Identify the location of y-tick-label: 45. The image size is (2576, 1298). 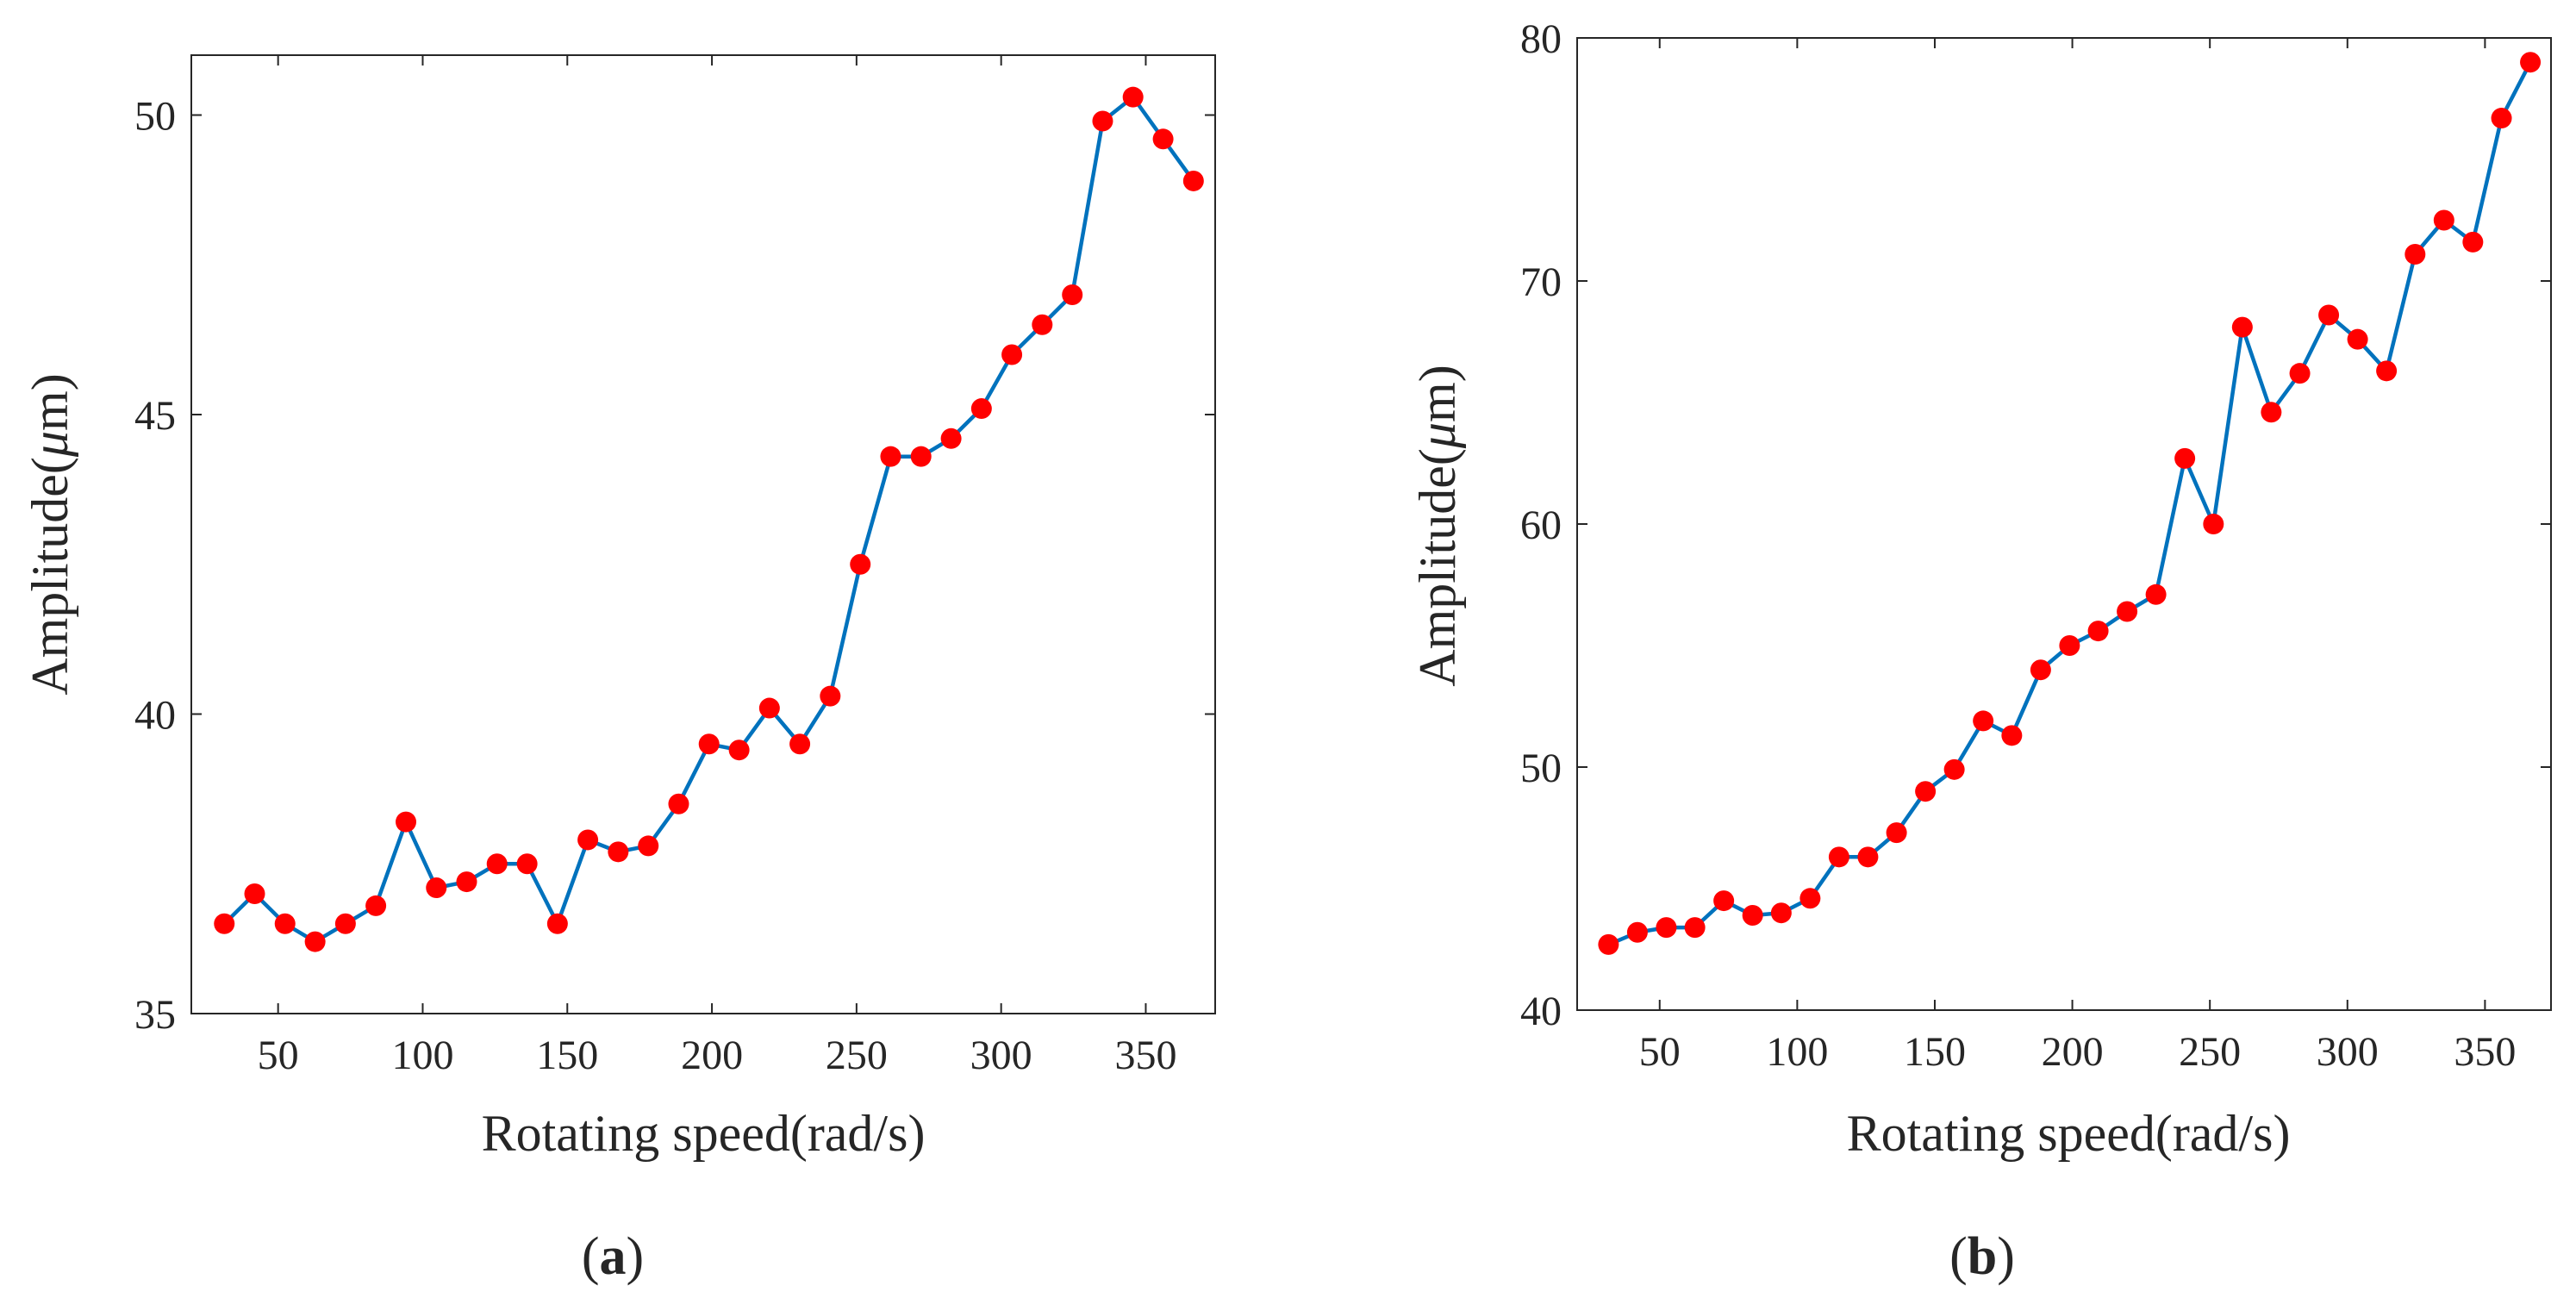
(155, 416).